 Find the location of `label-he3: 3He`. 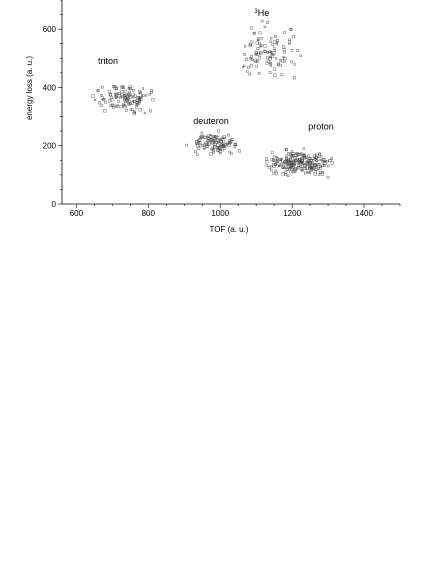

label-he3: 3He is located at coordinates (261, 13).